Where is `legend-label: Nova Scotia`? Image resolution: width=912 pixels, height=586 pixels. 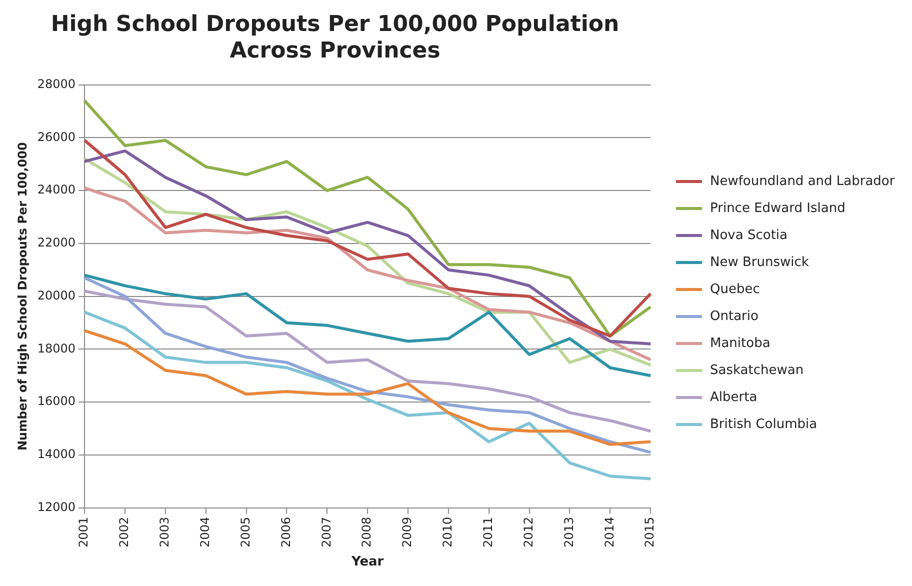 legend-label: Nova Scotia is located at coordinates (749, 235).